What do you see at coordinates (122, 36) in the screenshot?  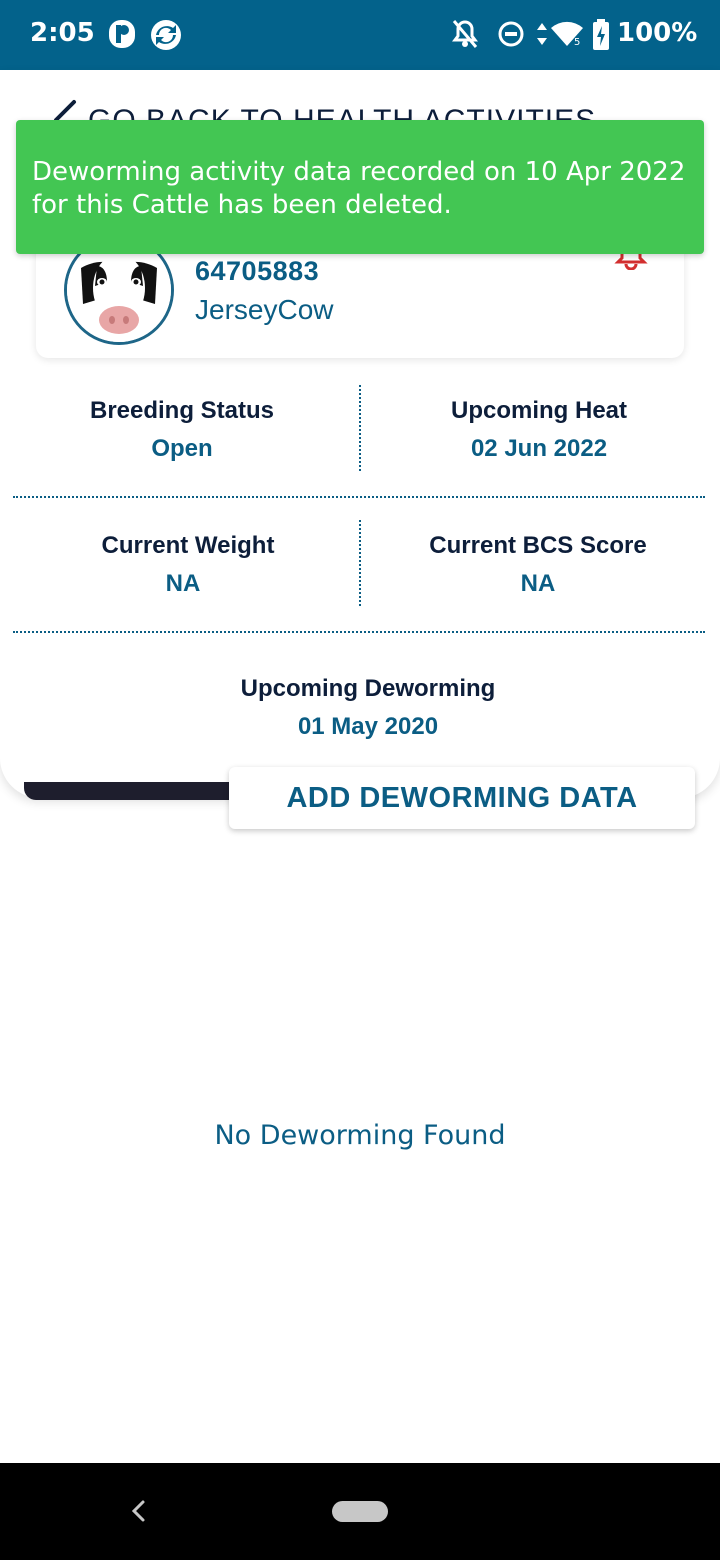 I see `app-notification-icon` at bounding box center [122, 36].